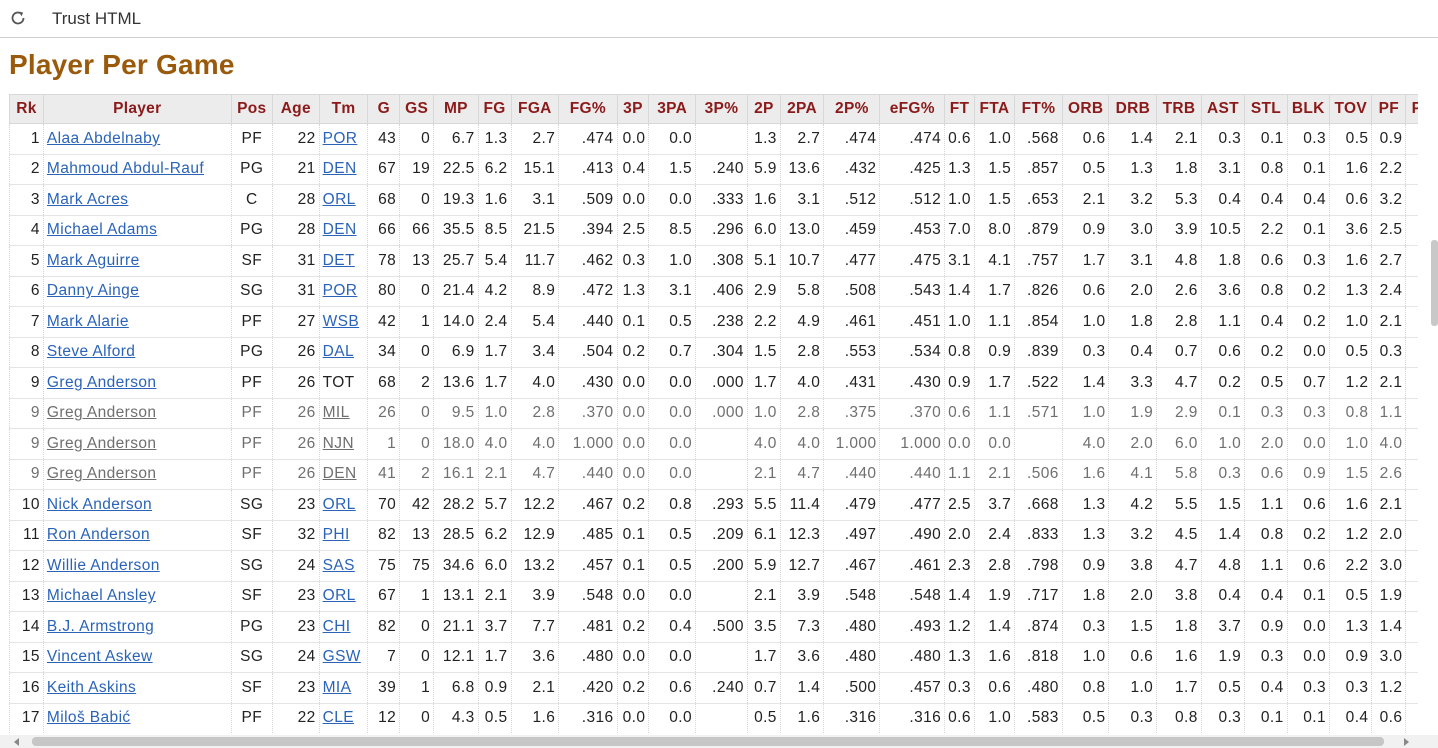 This screenshot has width=1438, height=748. What do you see at coordinates (959, 718) in the screenshot?
I see `cell-ft: 0.6` at bounding box center [959, 718].